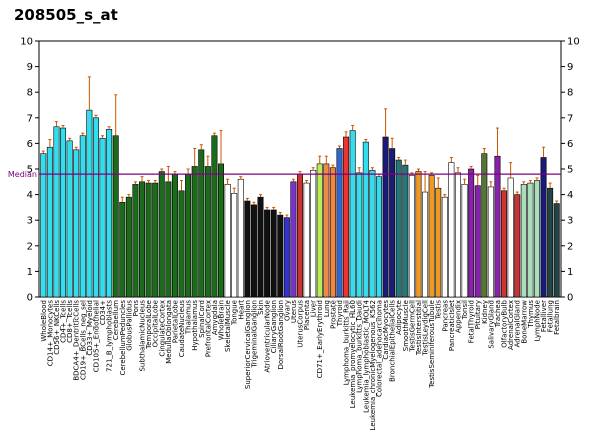 Image resolution: width=600 pixels, height=434 pixels. What do you see at coordinates (136, 308) in the screenshot?
I see `x-tick-label: Pons` at bounding box center [136, 308].